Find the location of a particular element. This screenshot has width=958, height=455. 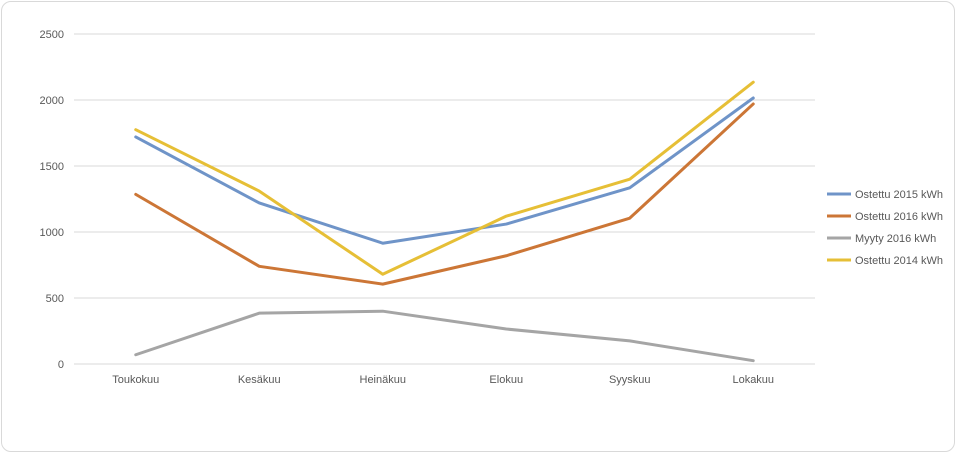

y-tick-label: 2000 is located at coordinates (52, 101).